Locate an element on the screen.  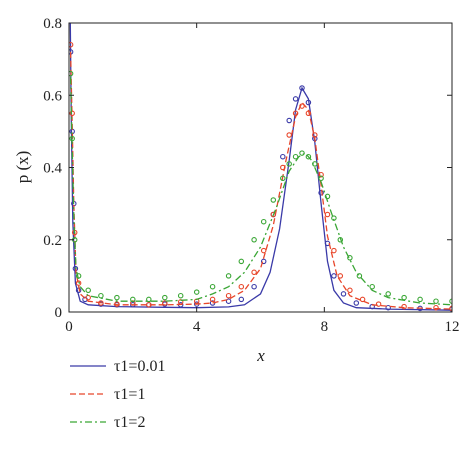
y-tick-label: 0.8 is located at coordinates (52, 24).